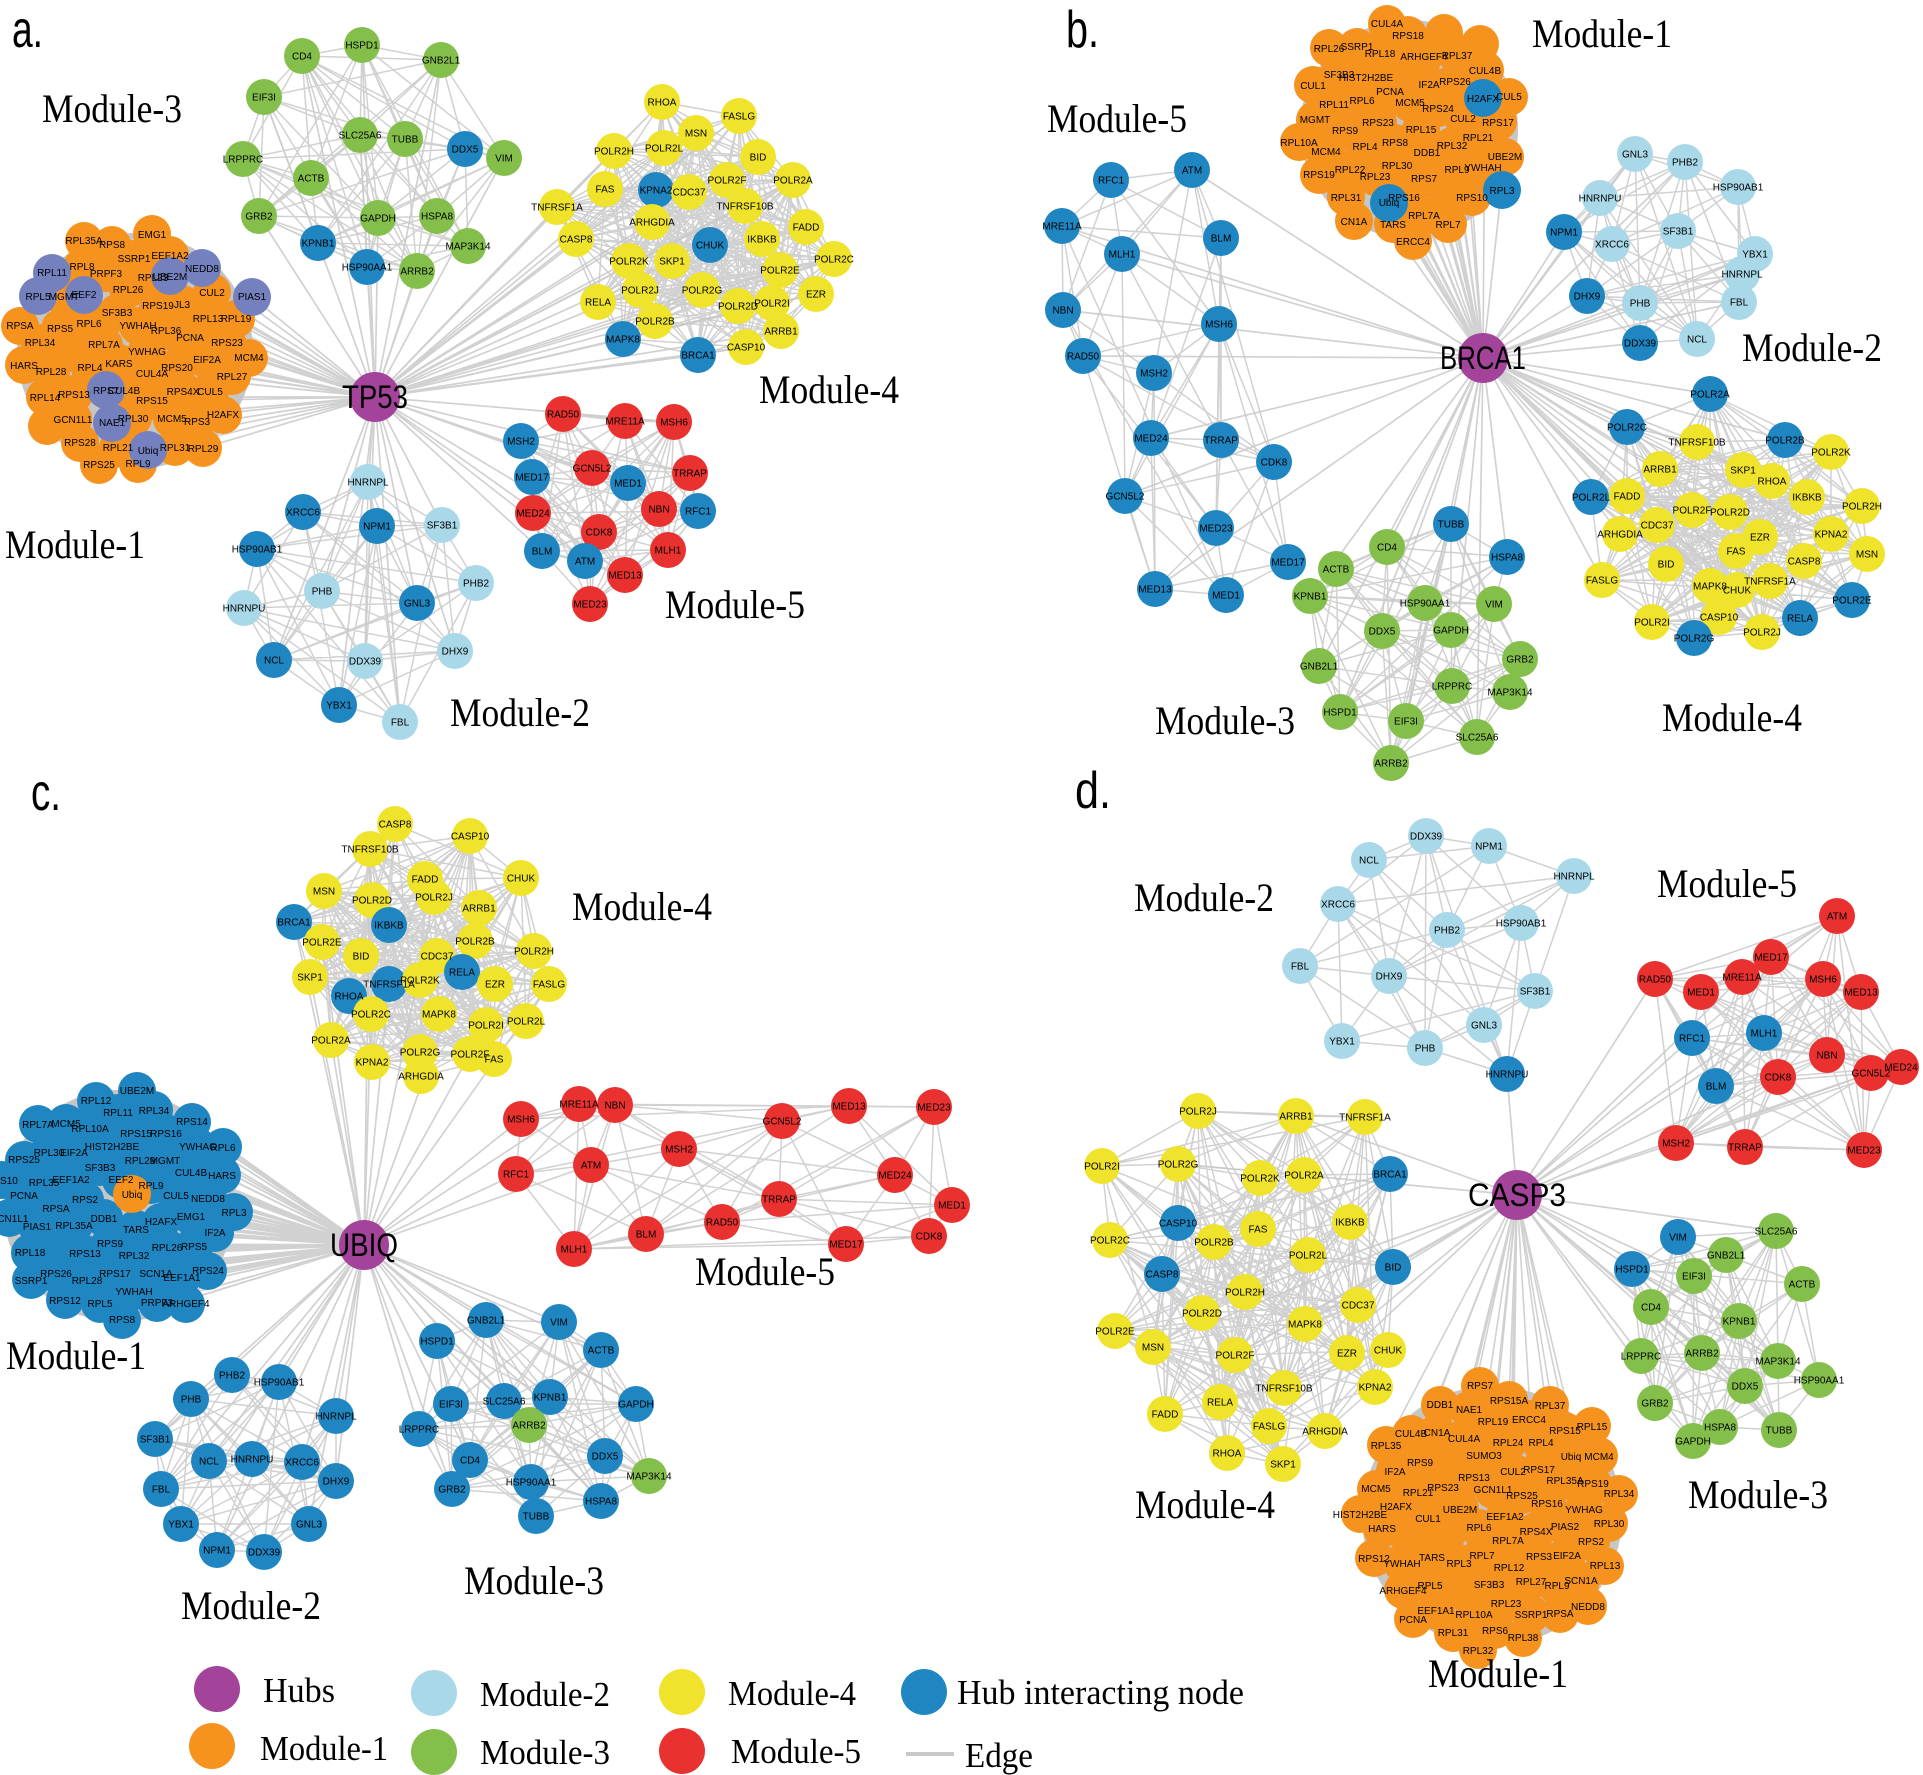 The height and width of the screenshot is (1775, 1923). Describe the element at coordinates (1592, 1427) in the screenshot. I see `svg-text: RPL15` at that location.